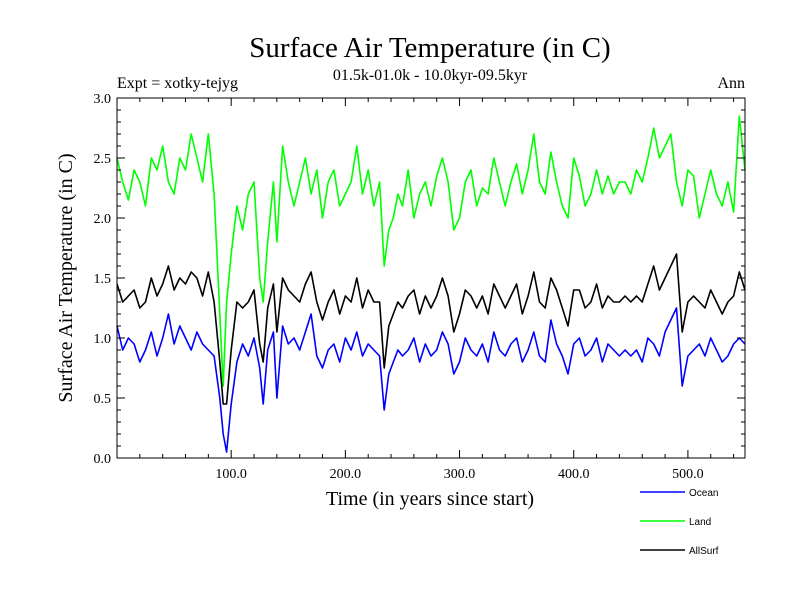 Image resolution: width=800 pixels, height=600 pixels. What do you see at coordinates (177, 83) in the screenshot?
I see `experiment-label: Expt = xotky-tejyg` at bounding box center [177, 83].